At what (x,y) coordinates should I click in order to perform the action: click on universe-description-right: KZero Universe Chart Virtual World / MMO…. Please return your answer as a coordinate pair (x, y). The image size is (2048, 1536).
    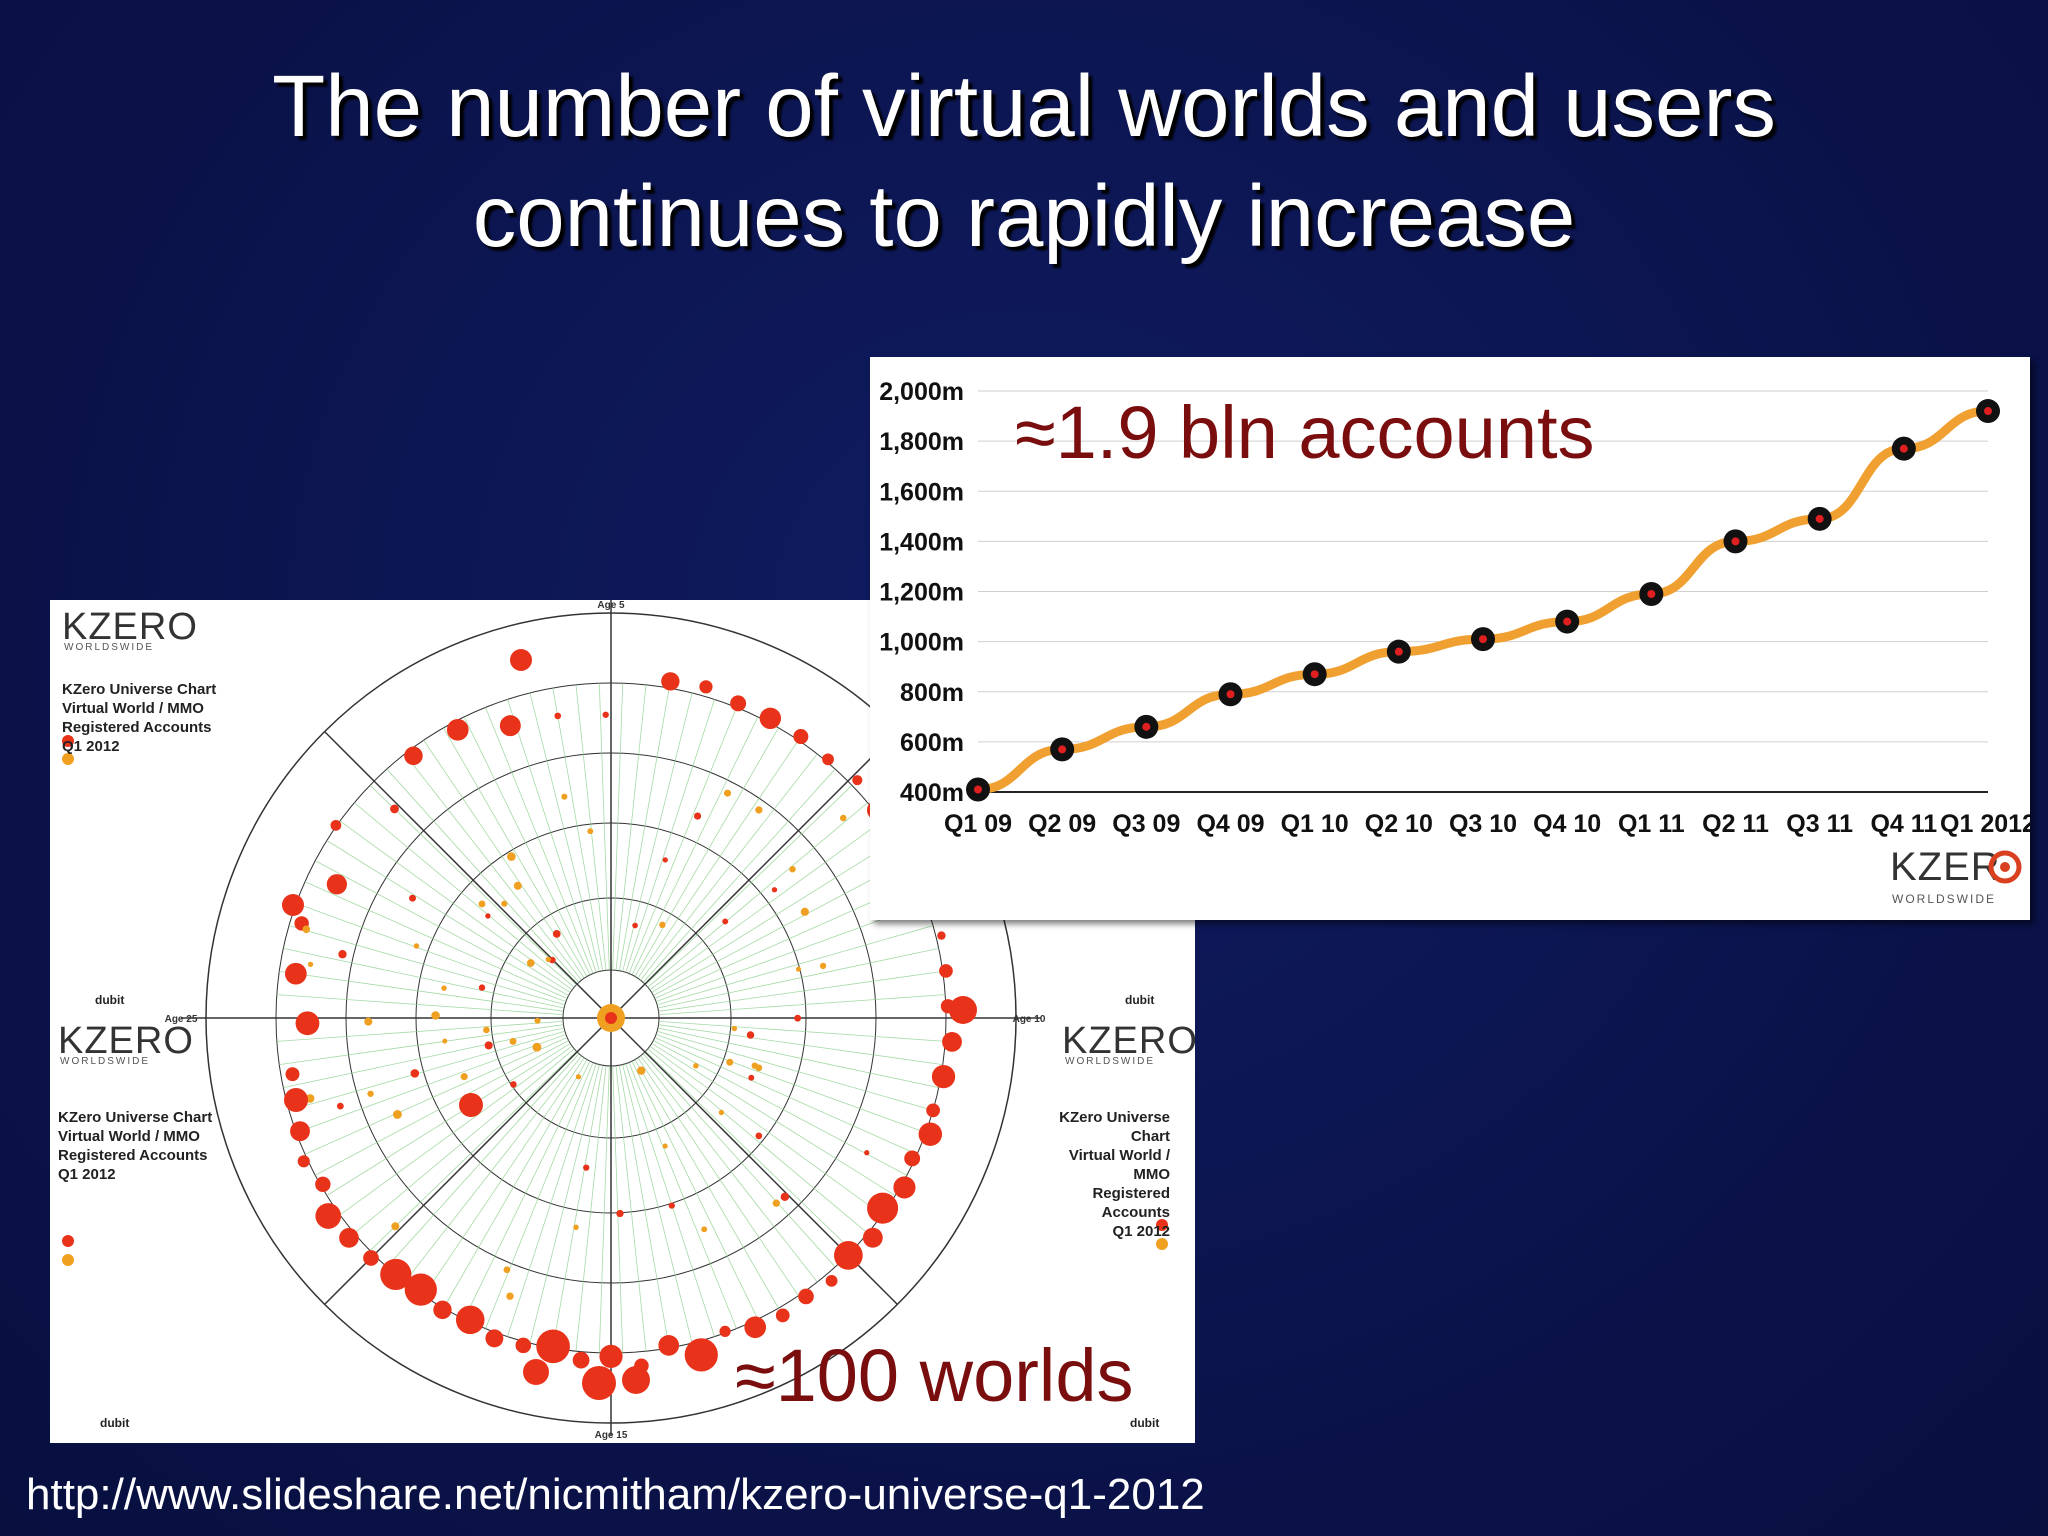
    Looking at the image, I should click on (1114, 1174).